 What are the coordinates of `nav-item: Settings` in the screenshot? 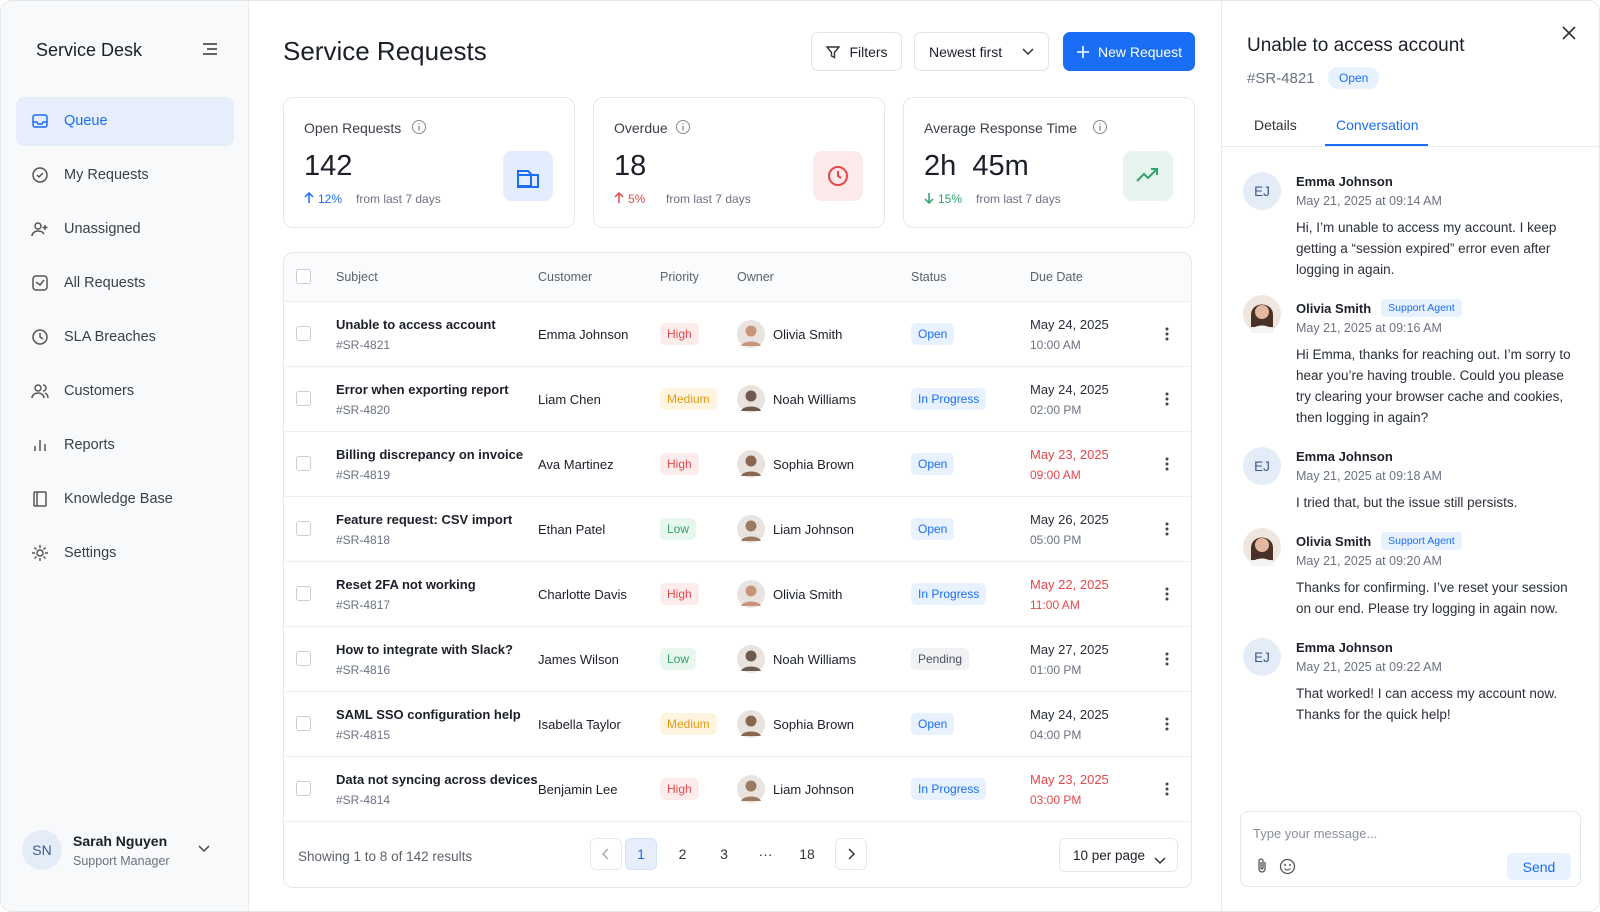 It's located at (125, 553).